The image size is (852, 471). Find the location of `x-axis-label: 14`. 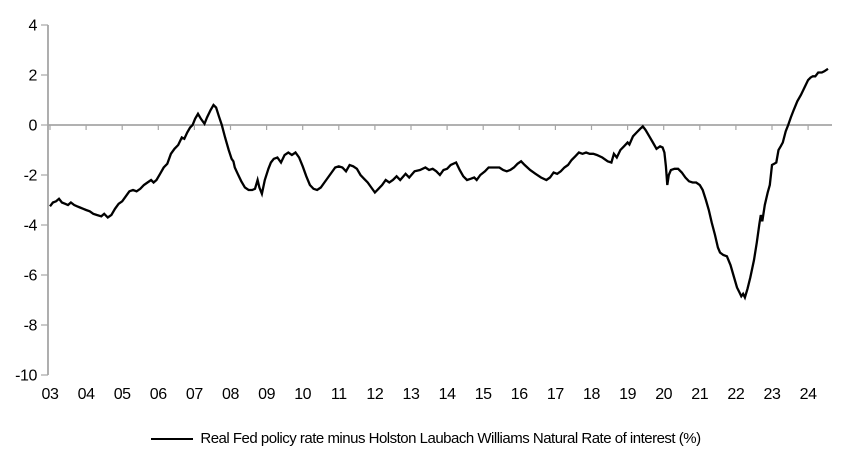

x-axis-label: 14 is located at coordinates (447, 394).